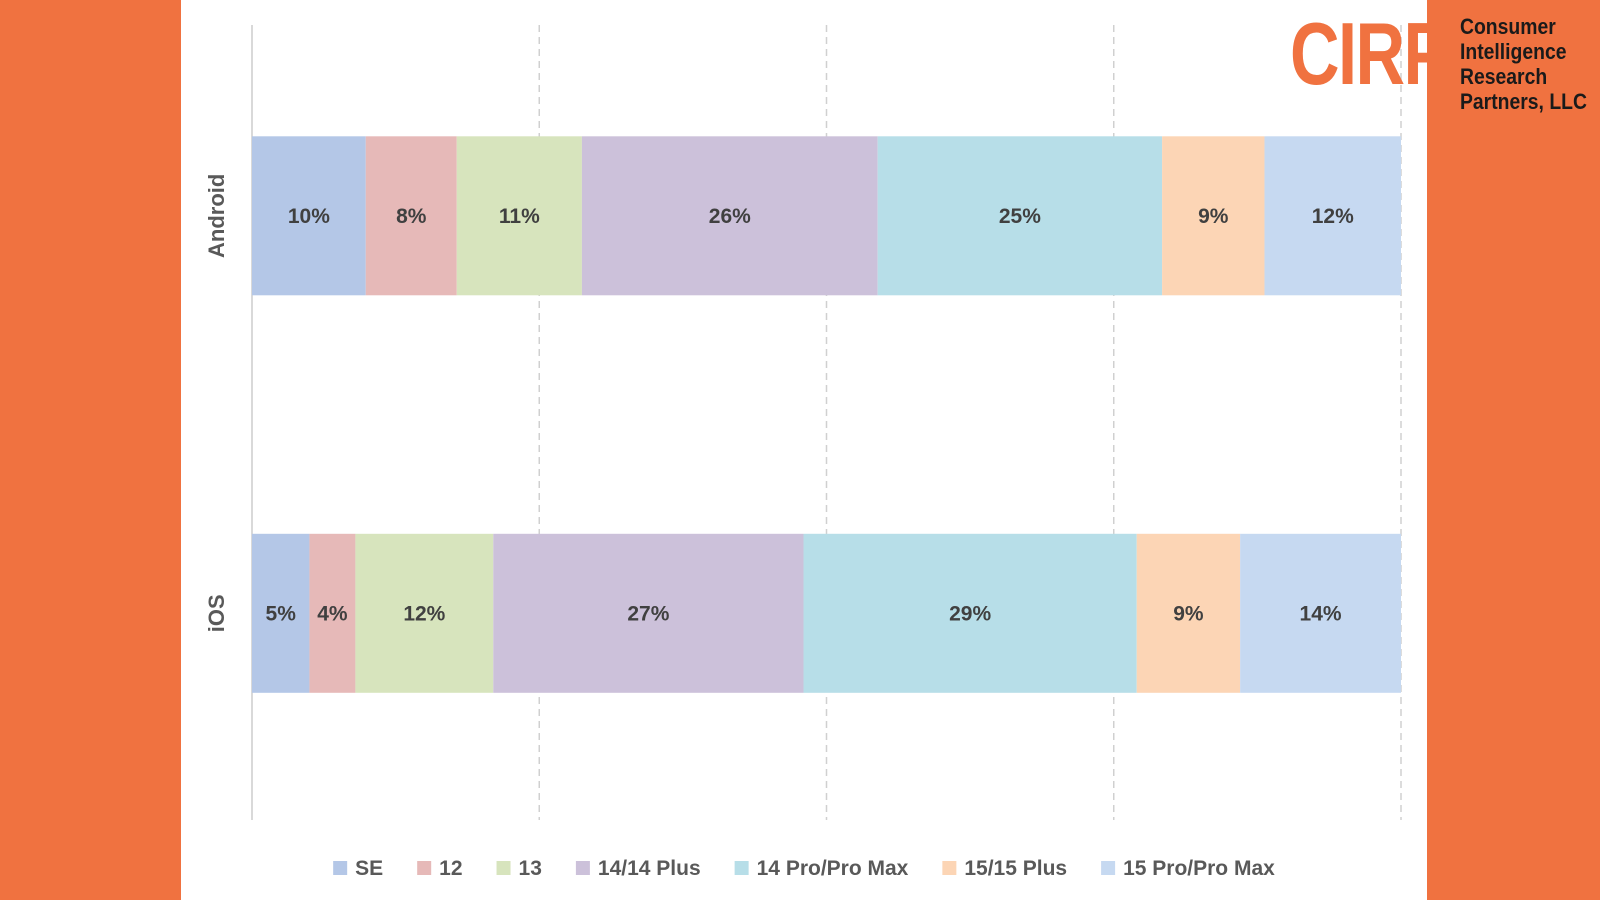 Image resolution: width=1600 pixels, height=900 pixels. Describe the element at coordinates (216, 216) in the screenshot. I see `category-label: Android` at that location.